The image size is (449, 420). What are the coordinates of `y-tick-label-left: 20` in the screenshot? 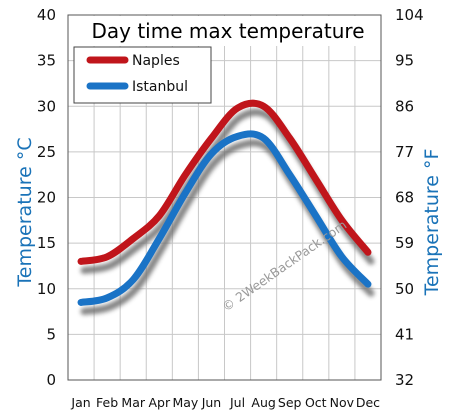 It's located at (46, 198).